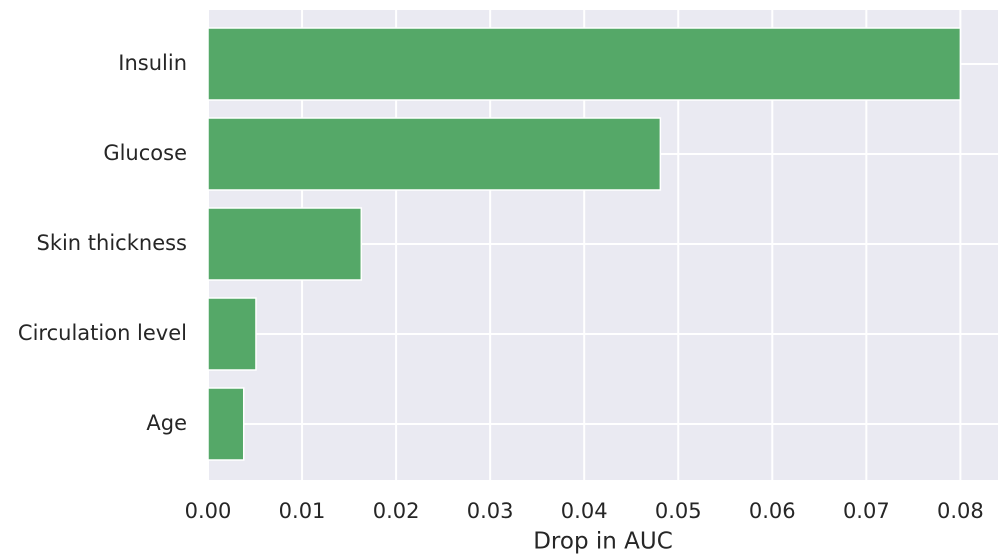  Describe the element at coordinates (111, 243) in the screenshot. I see `y-tick-label: Skin thickness` at that location.